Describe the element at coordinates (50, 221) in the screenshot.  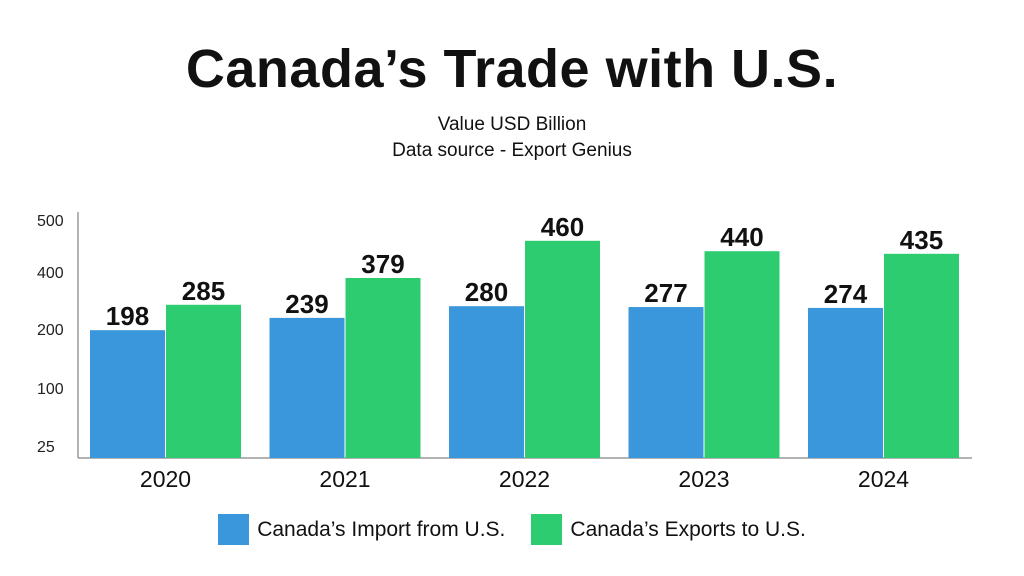
I see `y-tick-label: 500` at that location.